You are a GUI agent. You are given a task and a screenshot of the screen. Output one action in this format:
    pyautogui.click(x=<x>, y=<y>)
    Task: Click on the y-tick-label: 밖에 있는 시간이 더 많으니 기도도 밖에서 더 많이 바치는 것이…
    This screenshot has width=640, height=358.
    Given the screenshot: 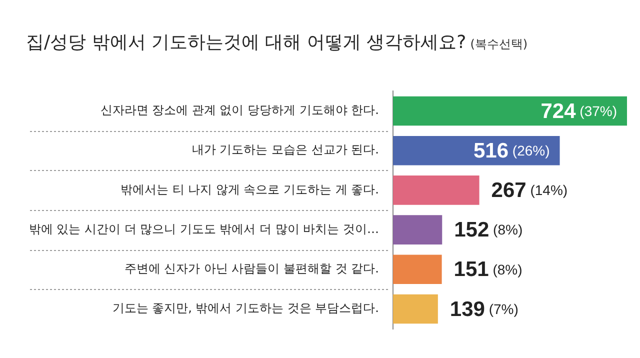 What is the action you would take?
    pyautogui.click(x=203, y=229)
    